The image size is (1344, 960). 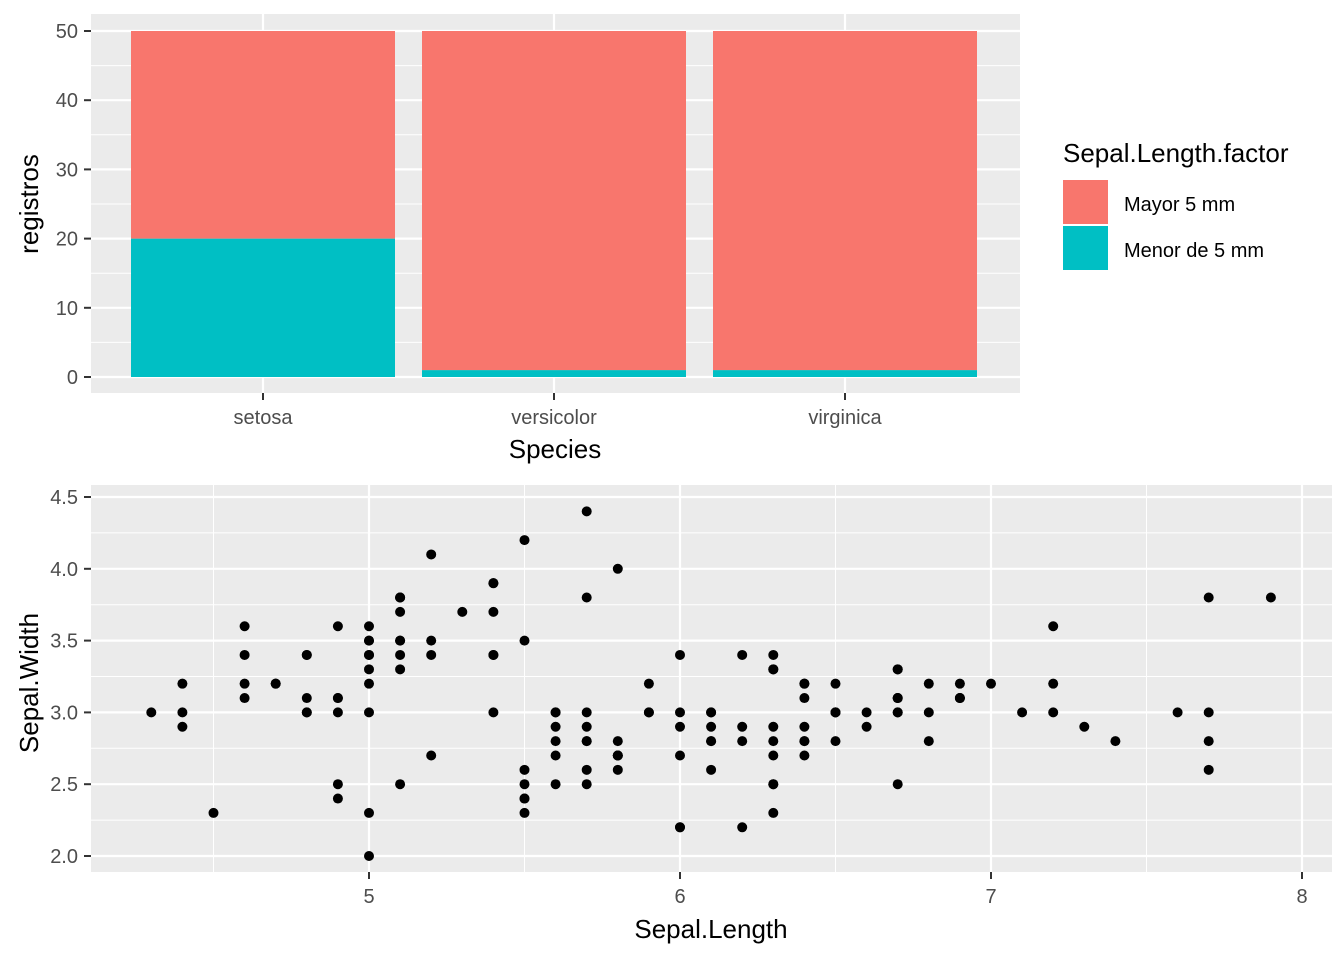 What do you see at coordinates (555, 449) in the screenshot?
I see `bar-x-axis-title: Species` at bounding box center [555, 449].